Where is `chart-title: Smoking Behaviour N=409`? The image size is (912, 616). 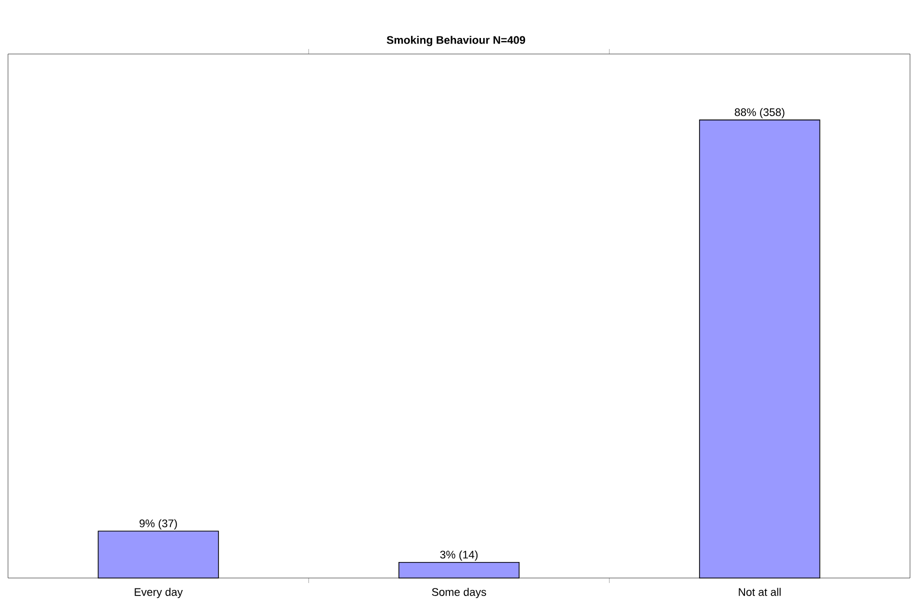 chart-title: Smoking Behaviour N=409 is located at coordinates (456, 41).